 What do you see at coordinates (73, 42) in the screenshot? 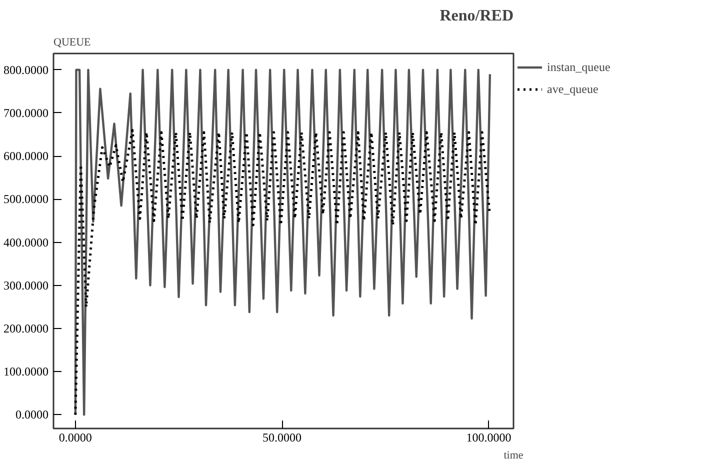
I see `y-axis-title: QUEUE` at bounding box center [73, 42].